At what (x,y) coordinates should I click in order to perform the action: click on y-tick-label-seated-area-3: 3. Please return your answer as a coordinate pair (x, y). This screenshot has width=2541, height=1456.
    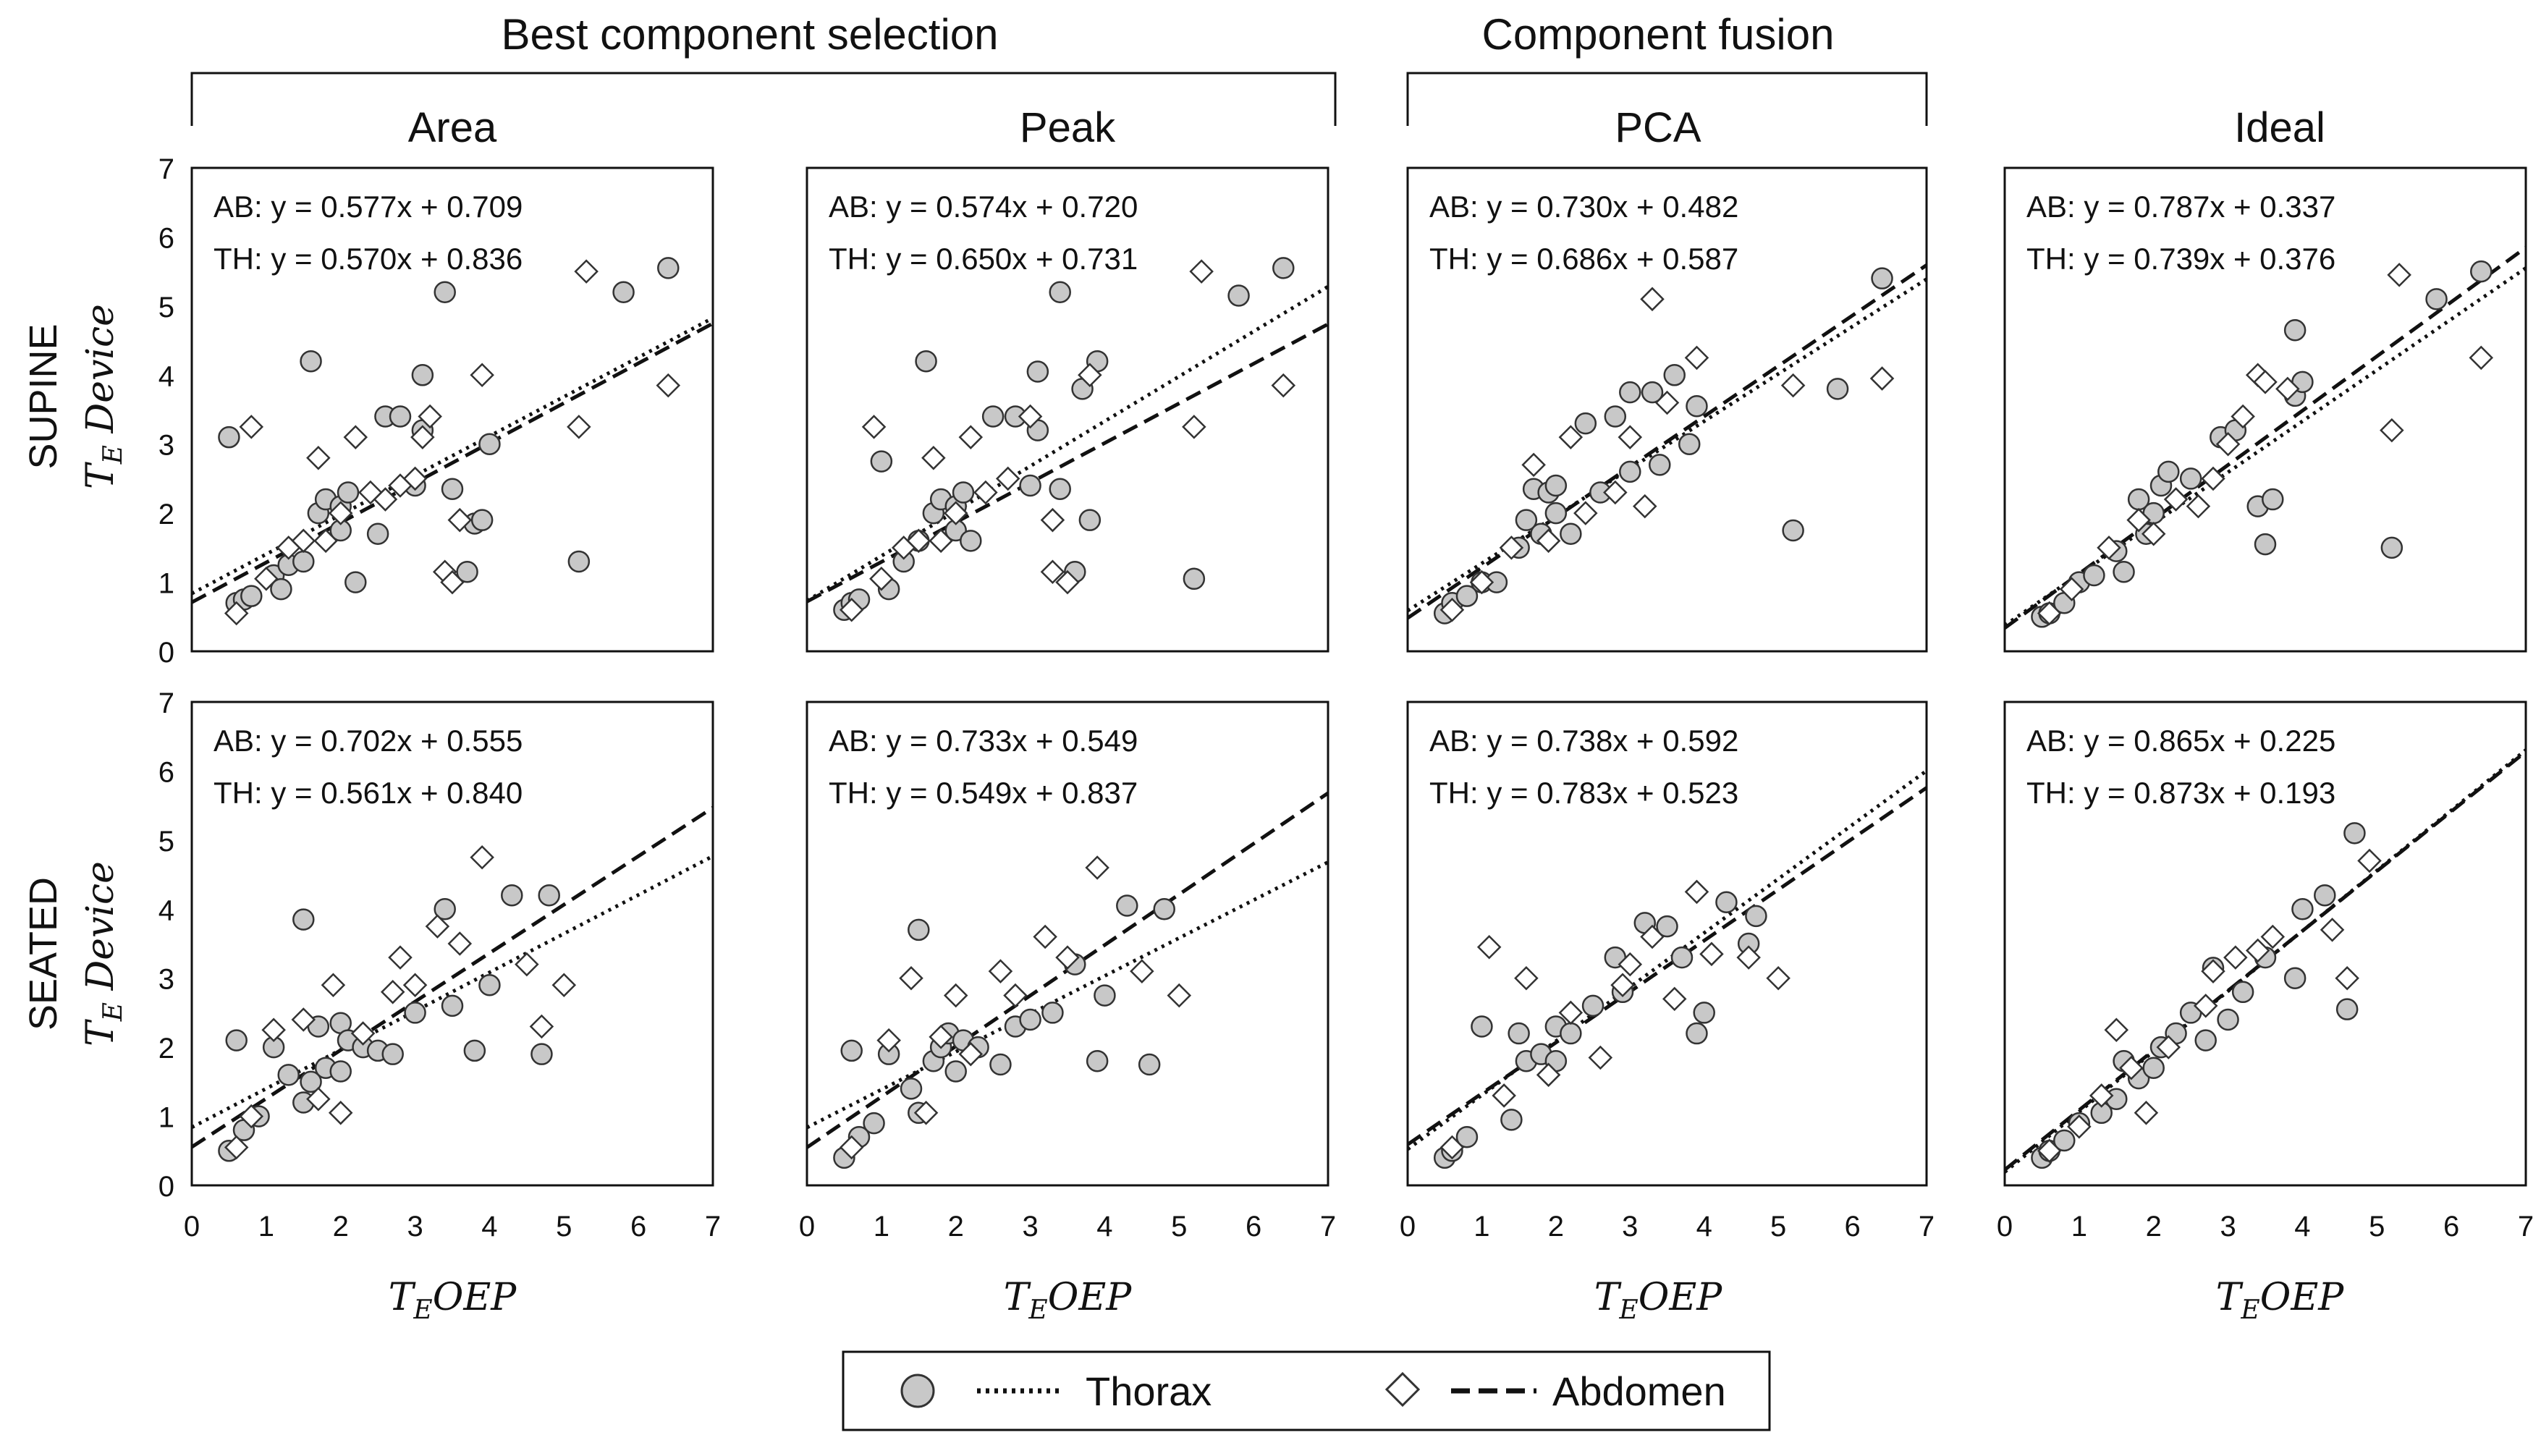
    Looking at the image, I should click on (166, 980).